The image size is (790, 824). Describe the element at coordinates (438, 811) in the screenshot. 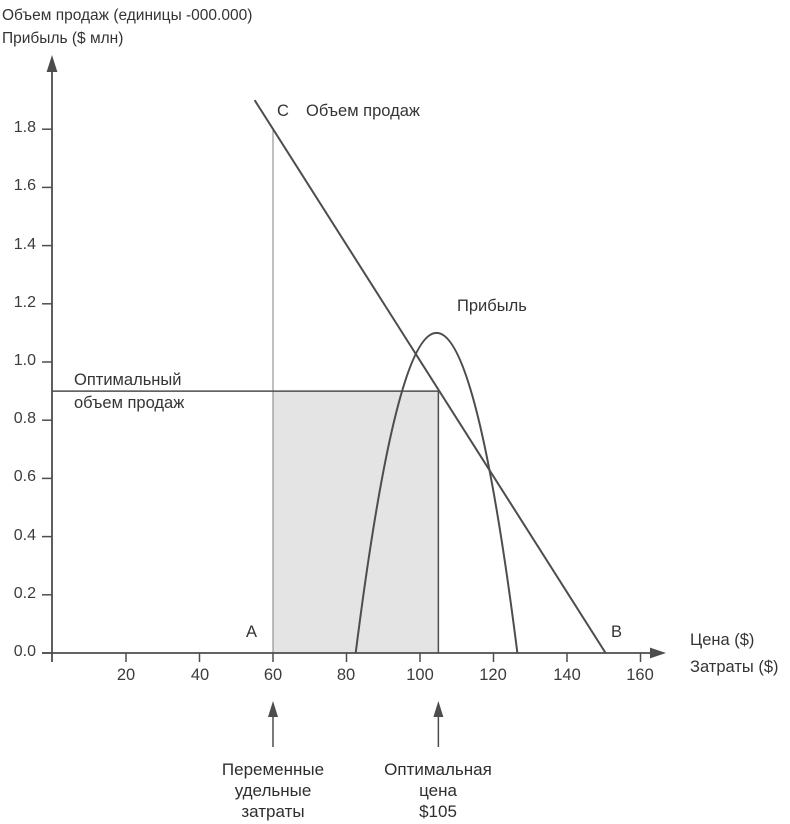

I see `optimal-price-line-3: $105` at that location.